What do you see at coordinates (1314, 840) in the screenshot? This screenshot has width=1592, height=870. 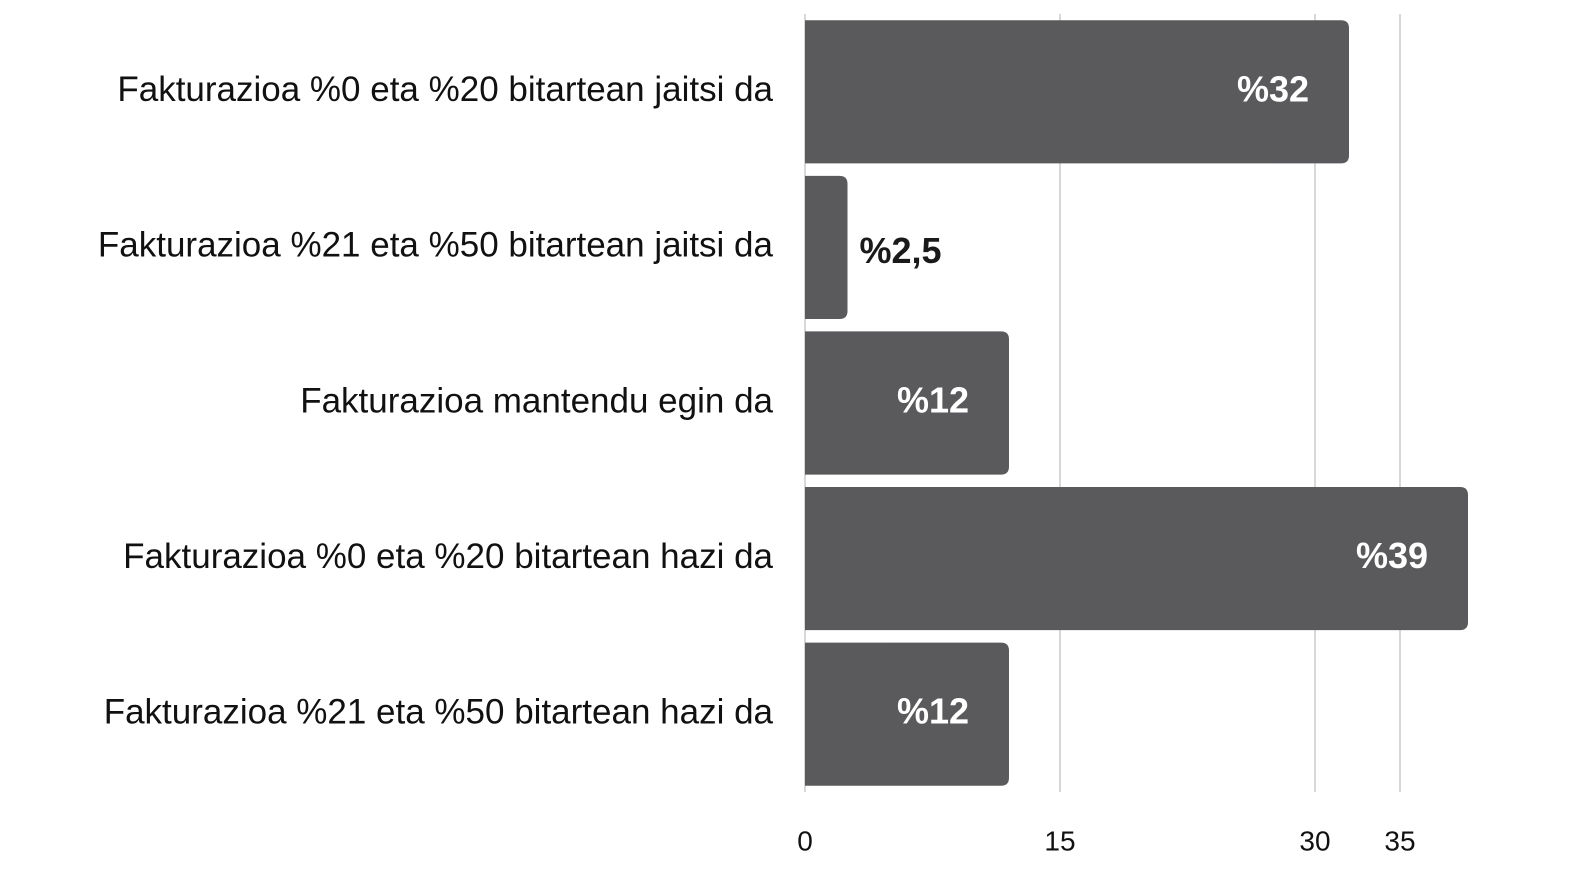 I see `x-tick-label: 30` at bounding box center [1314, 840].